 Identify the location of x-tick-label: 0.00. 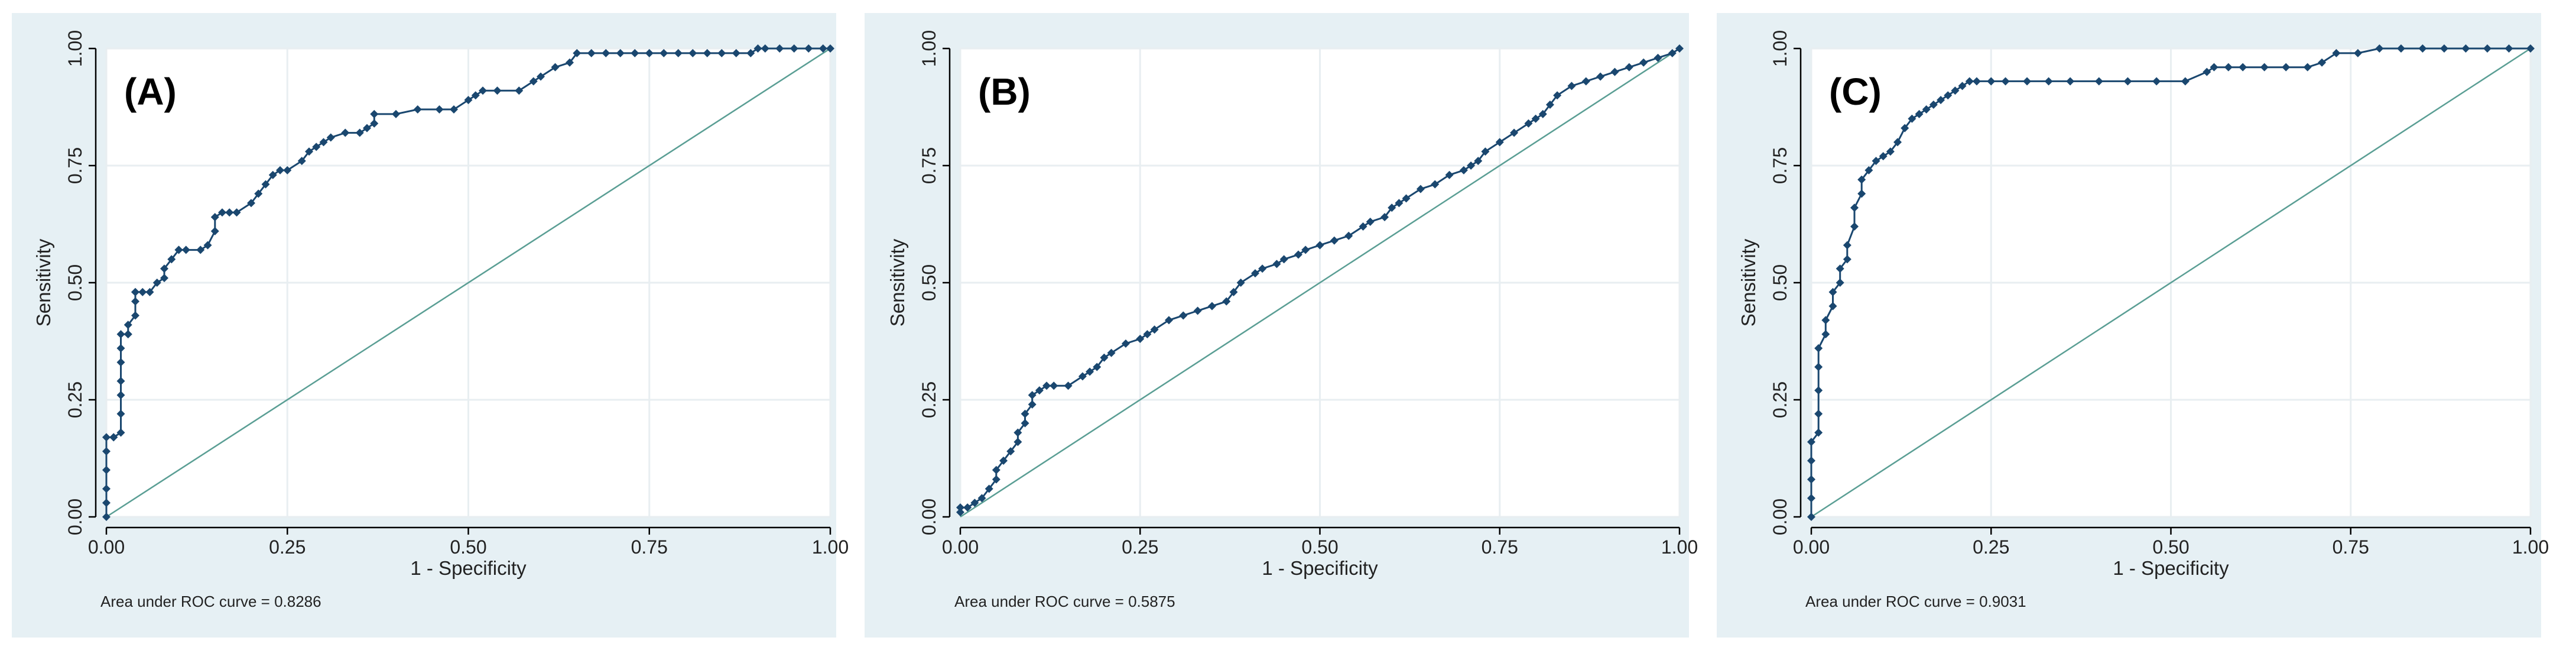
(960, 547).